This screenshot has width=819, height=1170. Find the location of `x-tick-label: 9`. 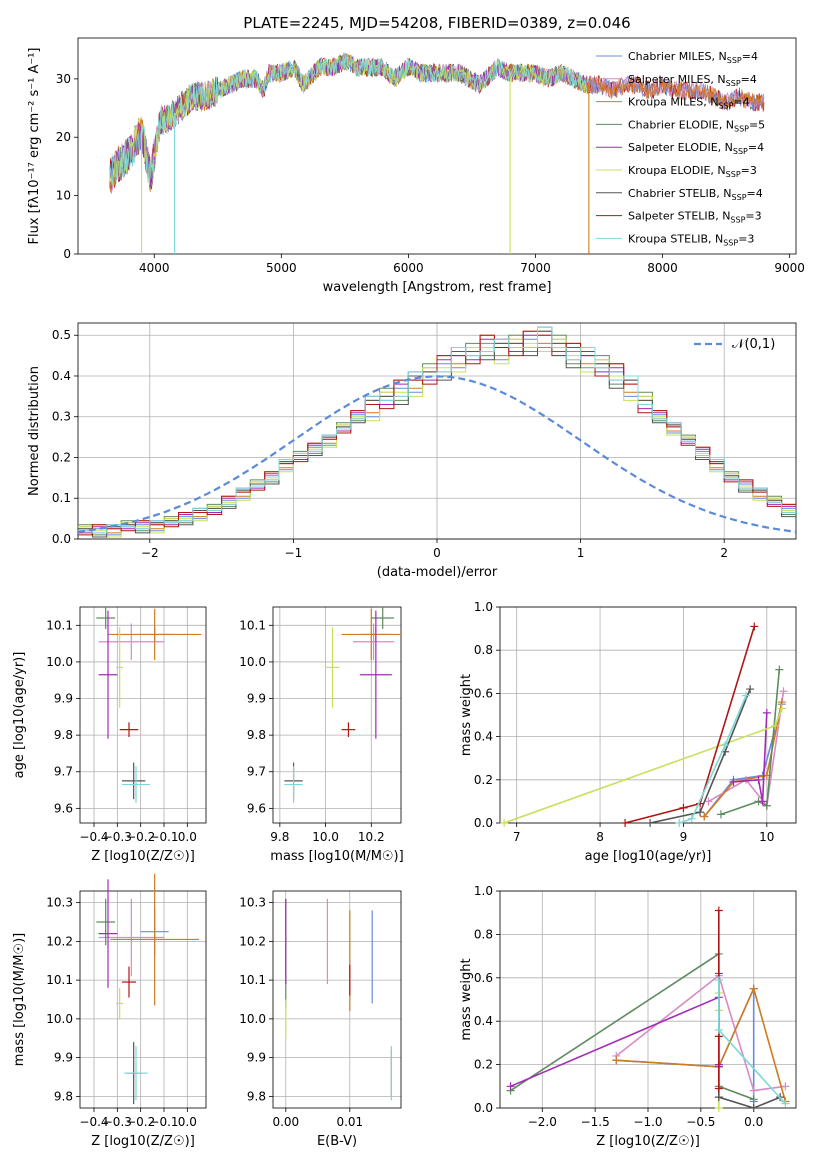

x-tick-label: 9 is located at coordinates (684, 837).